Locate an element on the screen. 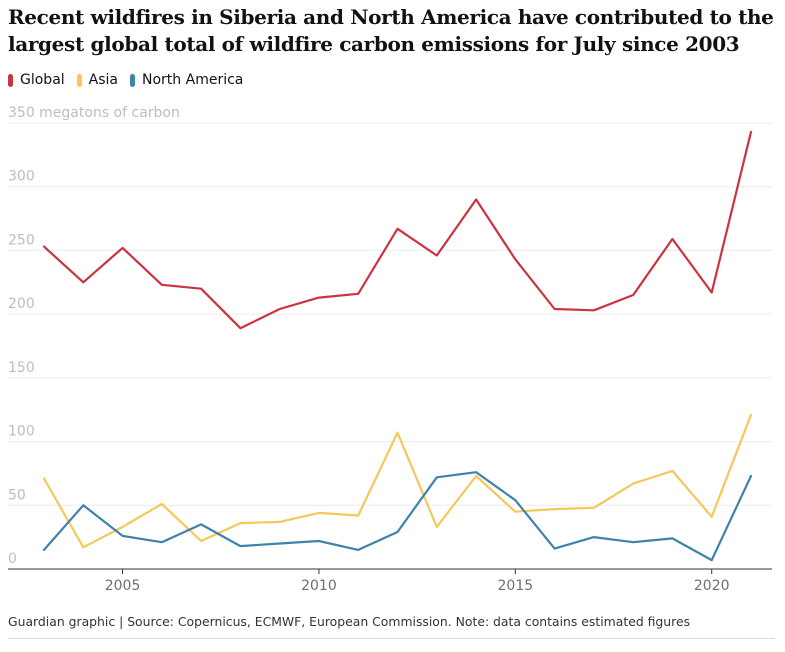 The image size is (785, 652). x-tick-label-2015: 2015 is located at coordinates (516, 586).